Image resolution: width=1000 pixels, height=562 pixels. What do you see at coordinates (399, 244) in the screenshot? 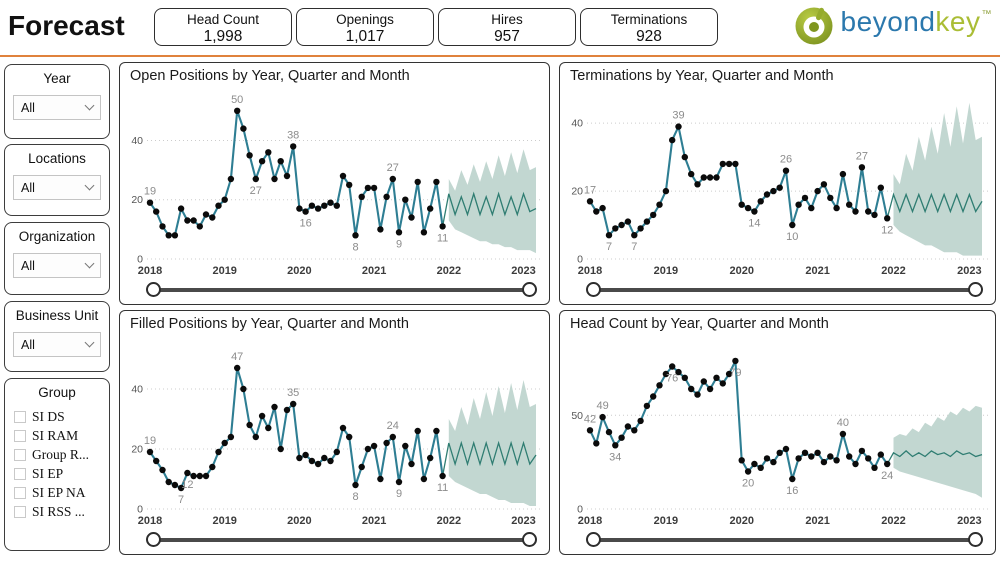
I see `svg-text: 9` at bounding box center [399, 244].